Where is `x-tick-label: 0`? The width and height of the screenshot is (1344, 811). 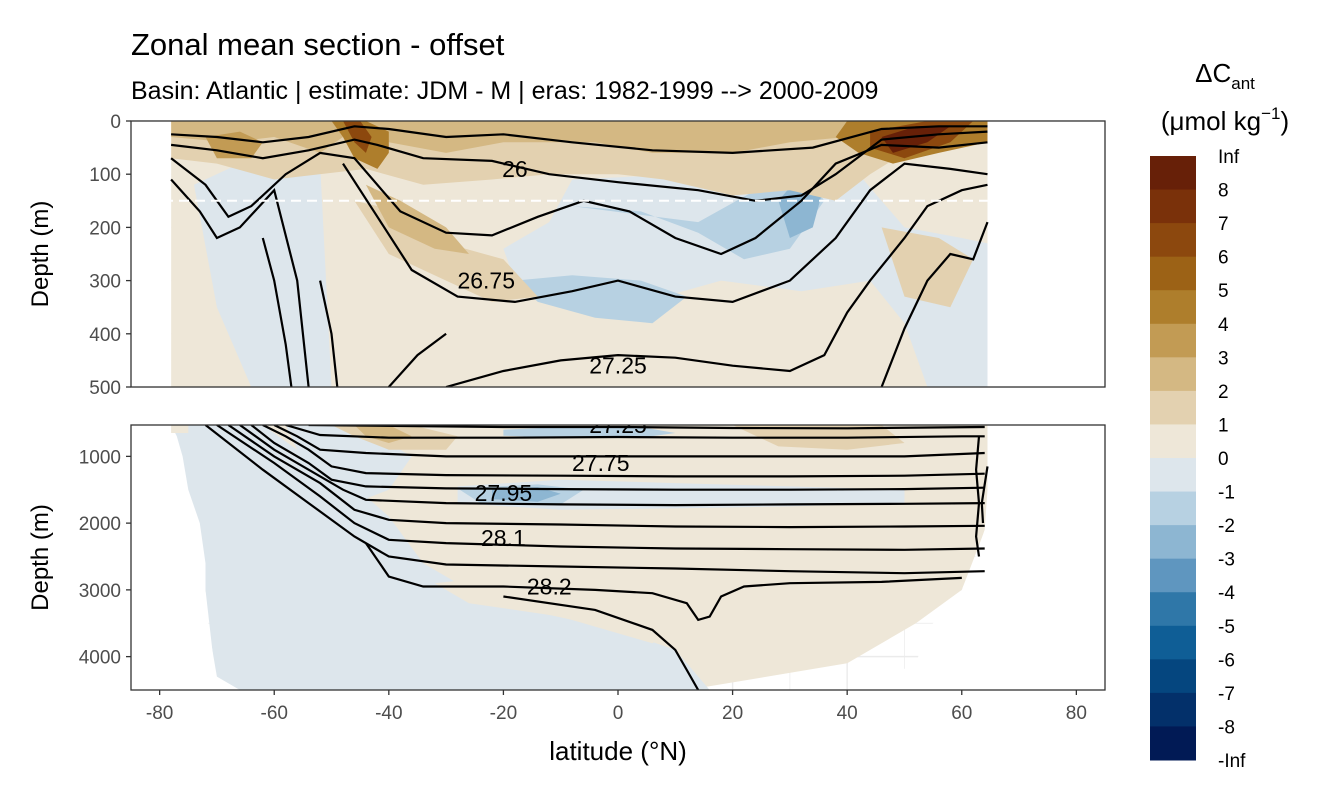
x-tick-label: 0 is located at coordinates (618, 713).